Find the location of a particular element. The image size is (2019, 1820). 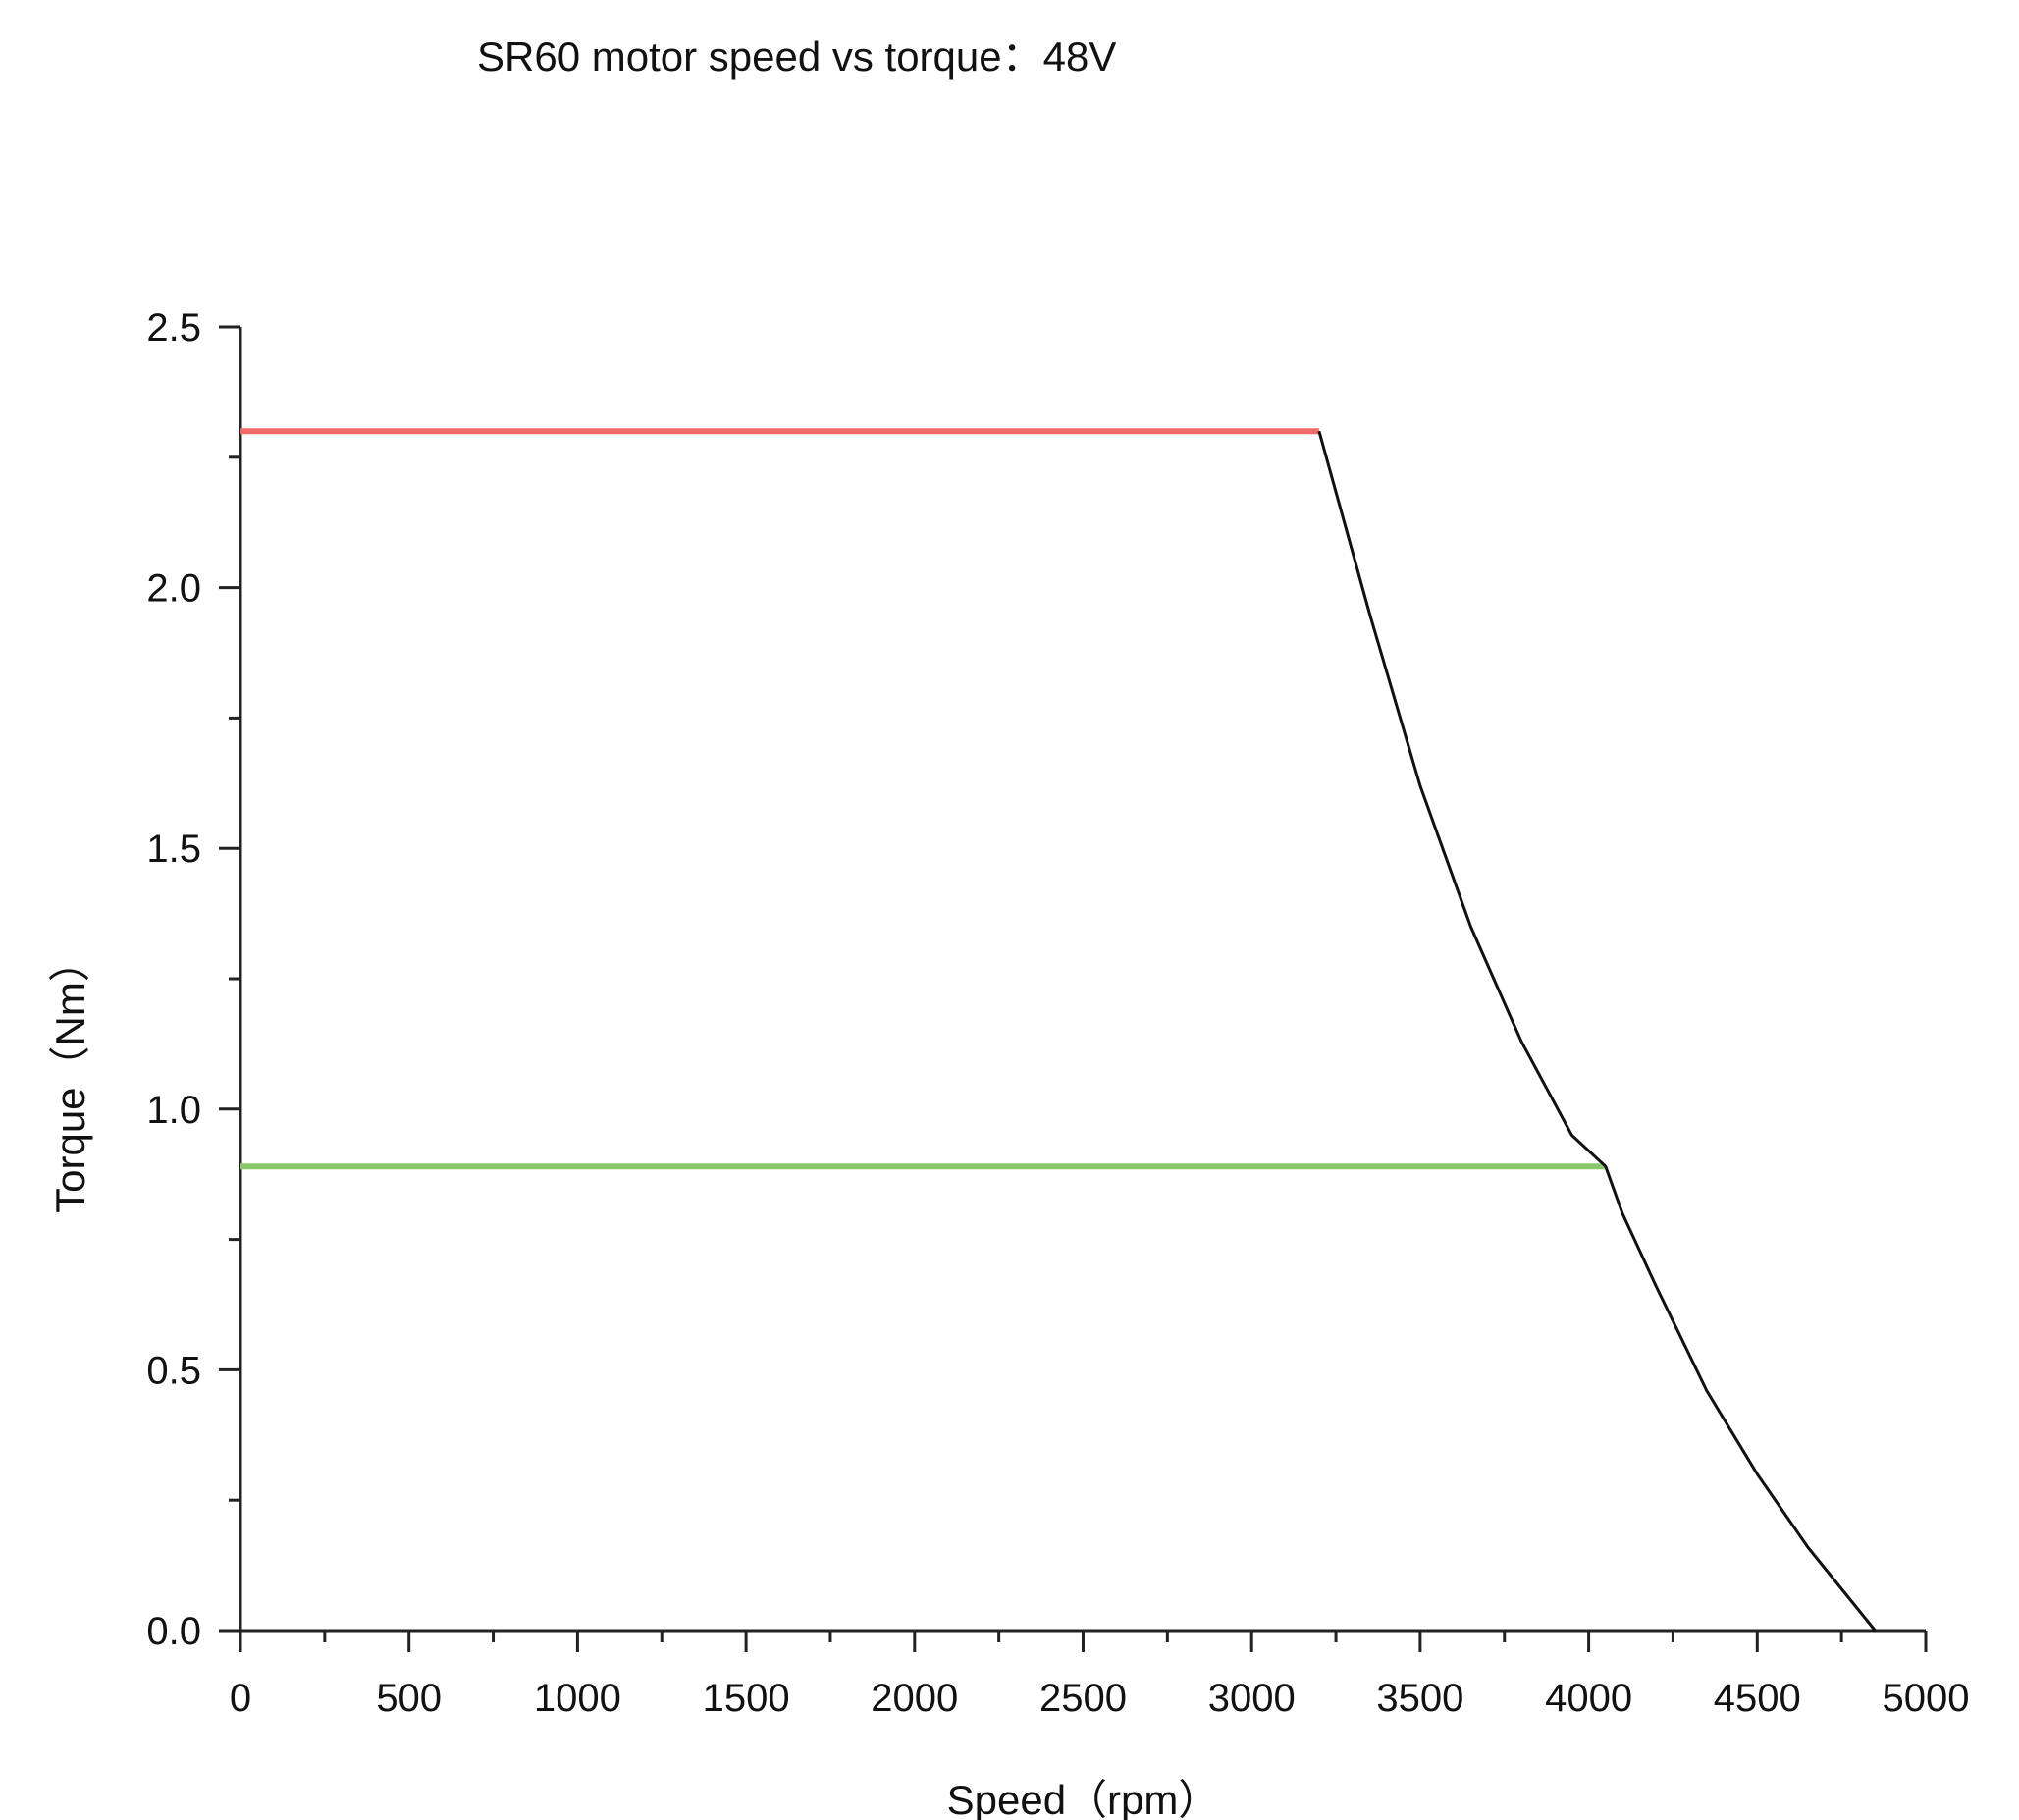

x-tick-label-2000: 2000 is located at coordinates (914, 1698).